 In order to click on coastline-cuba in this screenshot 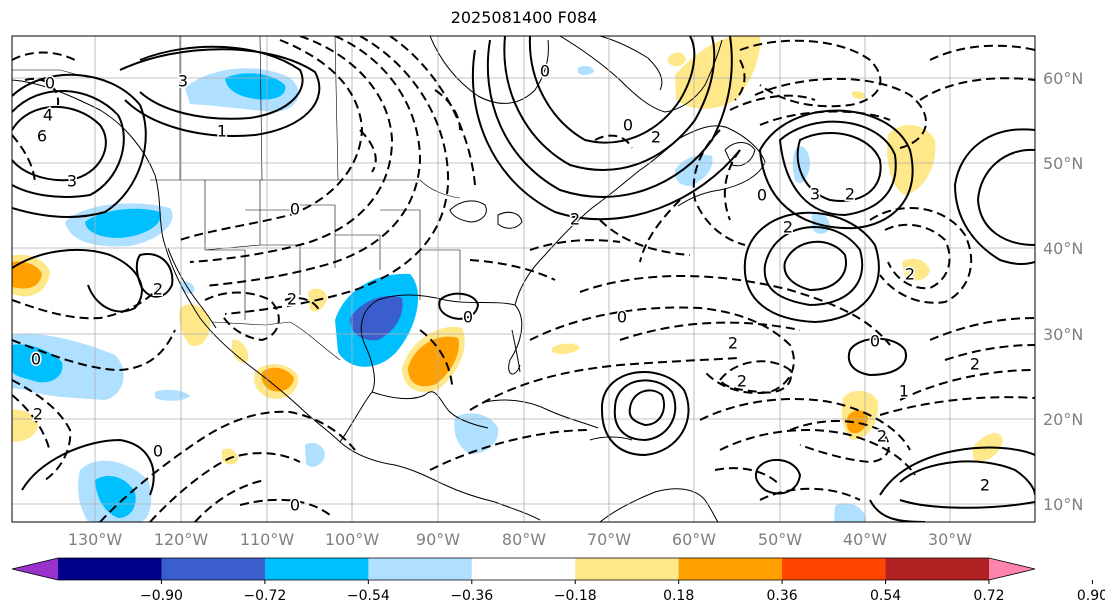, I will do `click(541, 414)`.